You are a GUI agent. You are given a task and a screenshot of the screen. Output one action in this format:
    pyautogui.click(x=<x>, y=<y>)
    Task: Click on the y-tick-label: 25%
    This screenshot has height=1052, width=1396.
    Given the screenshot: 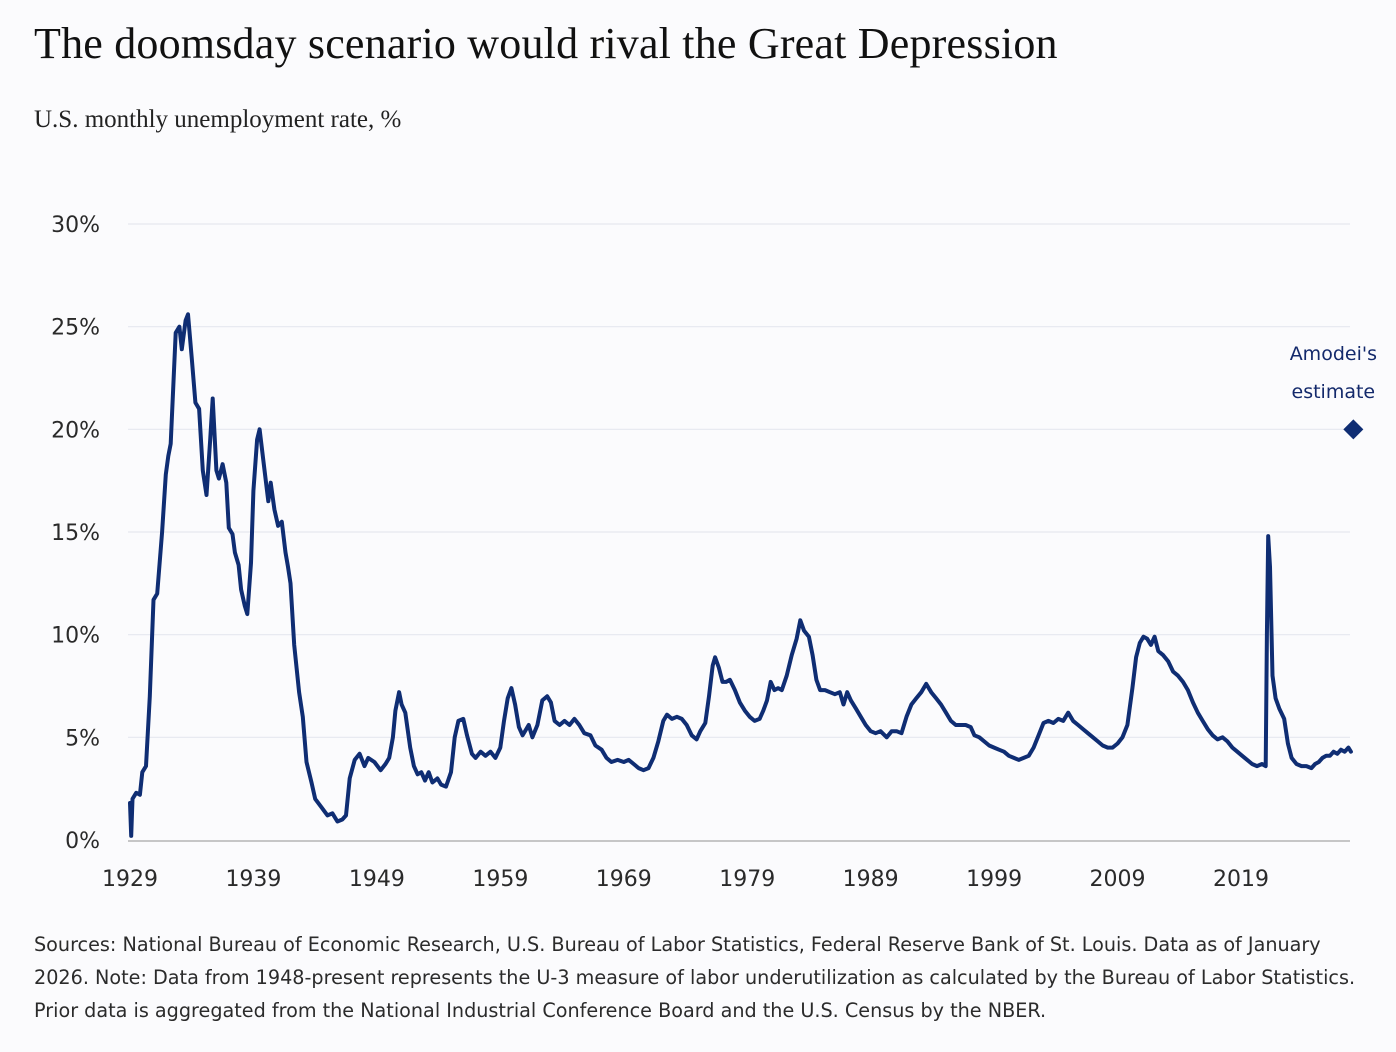 What is the action you would take?
    pyautogui.click(x=75, y=328)
    